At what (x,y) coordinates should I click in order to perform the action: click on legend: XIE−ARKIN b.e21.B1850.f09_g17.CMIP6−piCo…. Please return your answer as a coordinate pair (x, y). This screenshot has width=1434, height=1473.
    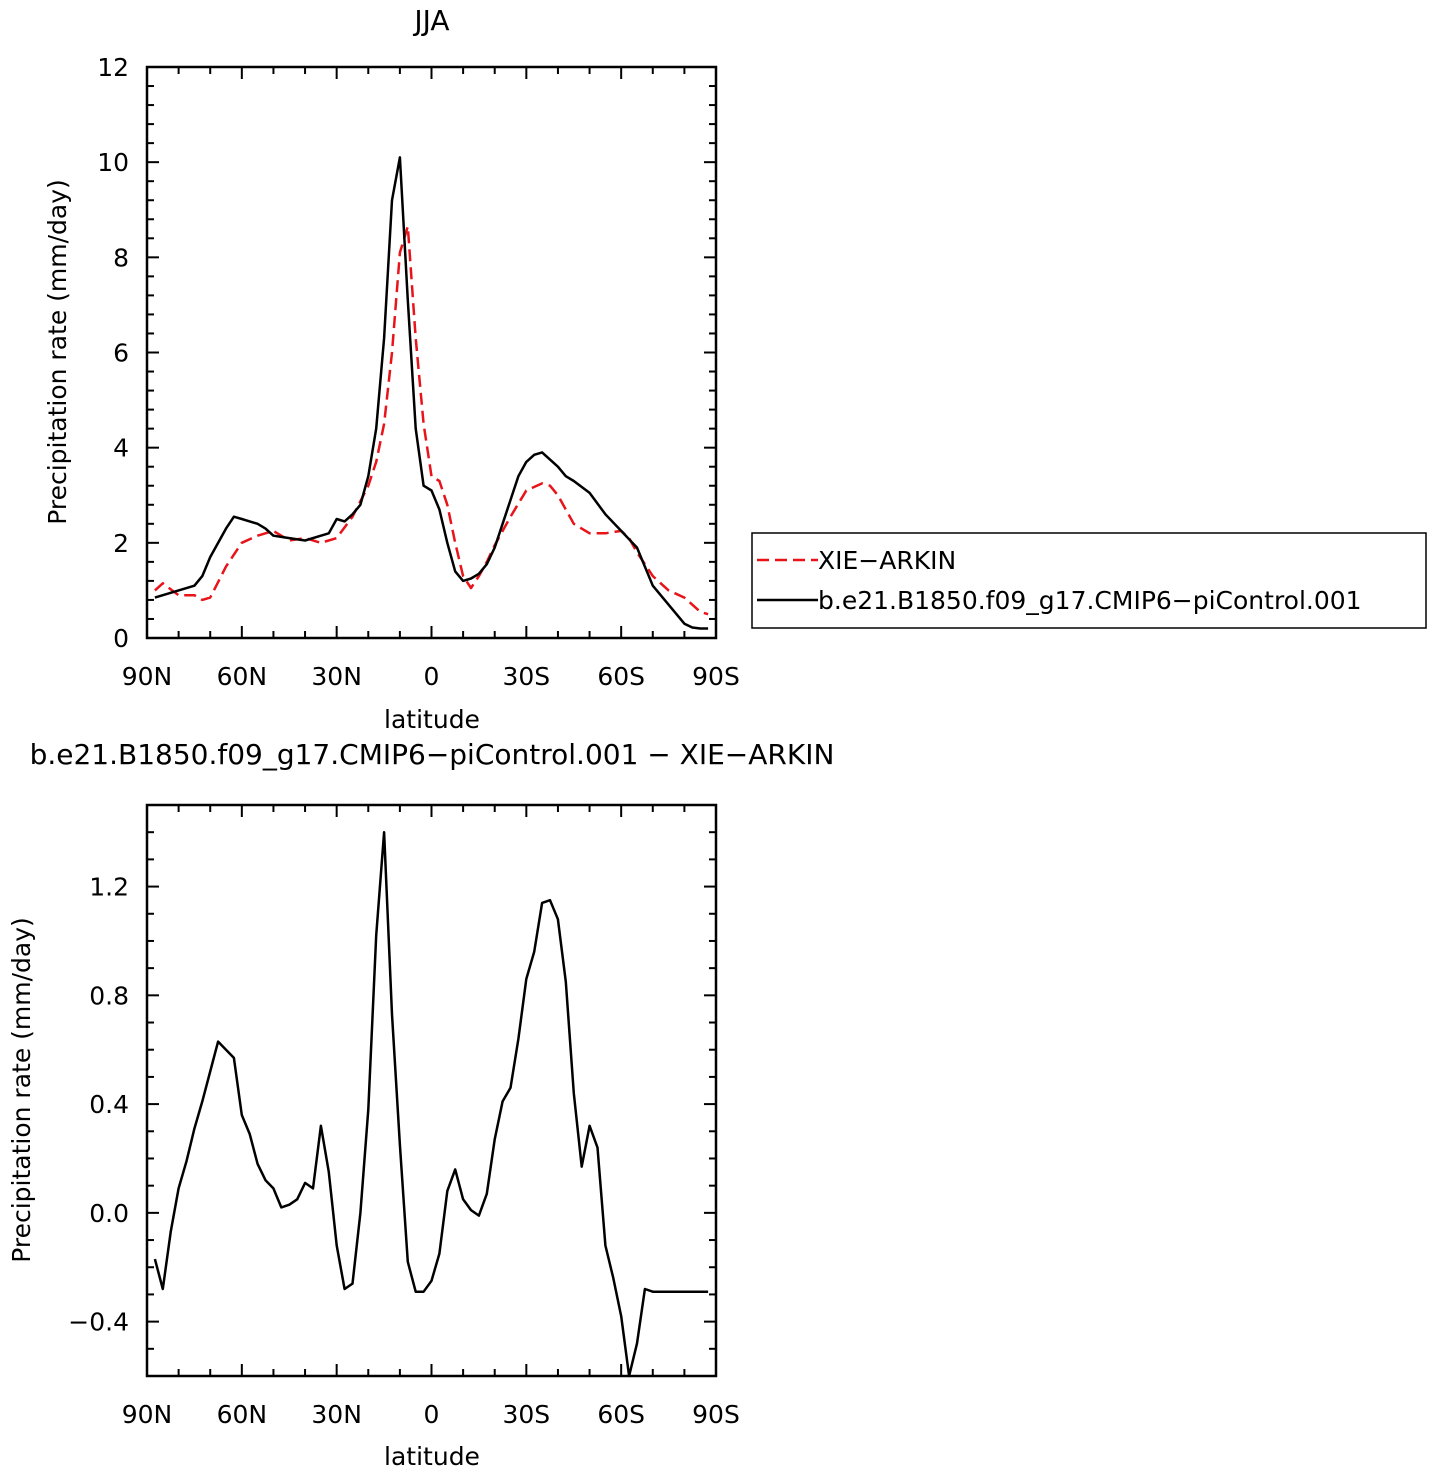
    Looking at the image, I should click on (1089, 580).